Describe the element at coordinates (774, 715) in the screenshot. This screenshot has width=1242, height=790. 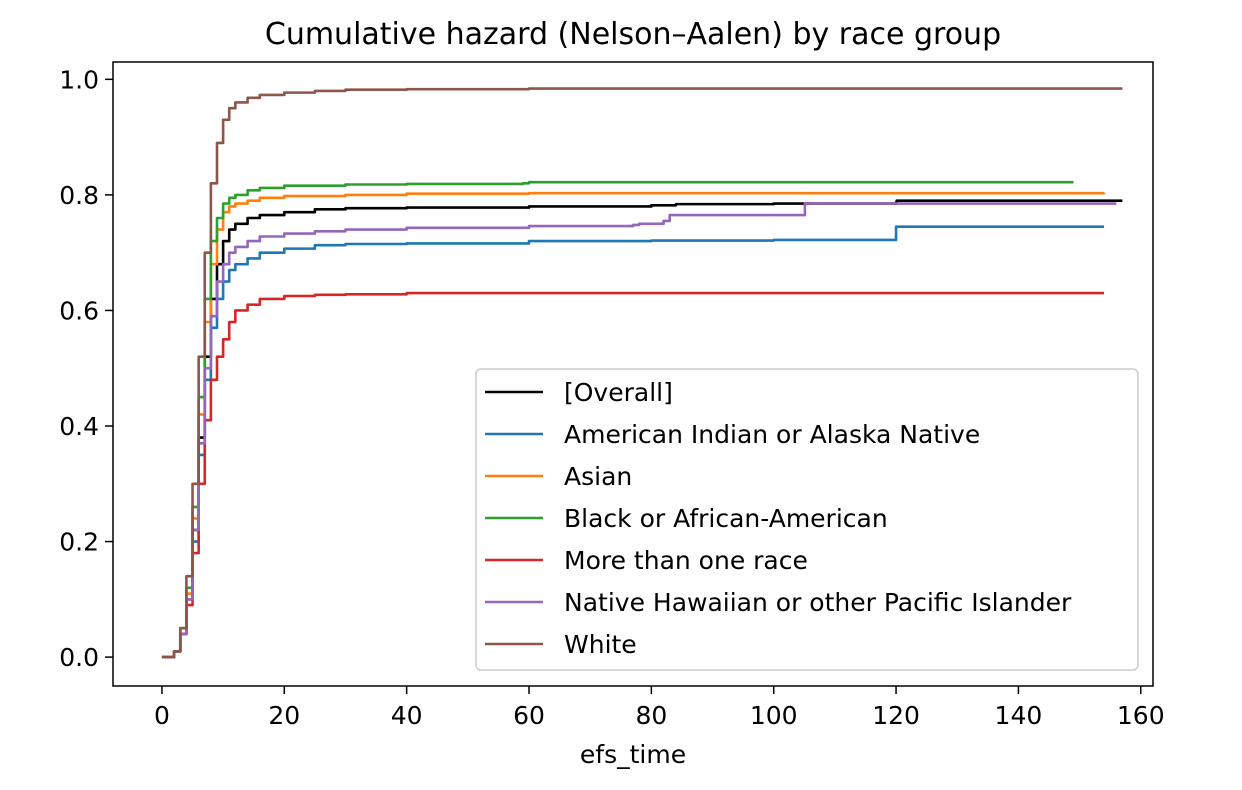
I see `x-tick-label: 100` at that location.